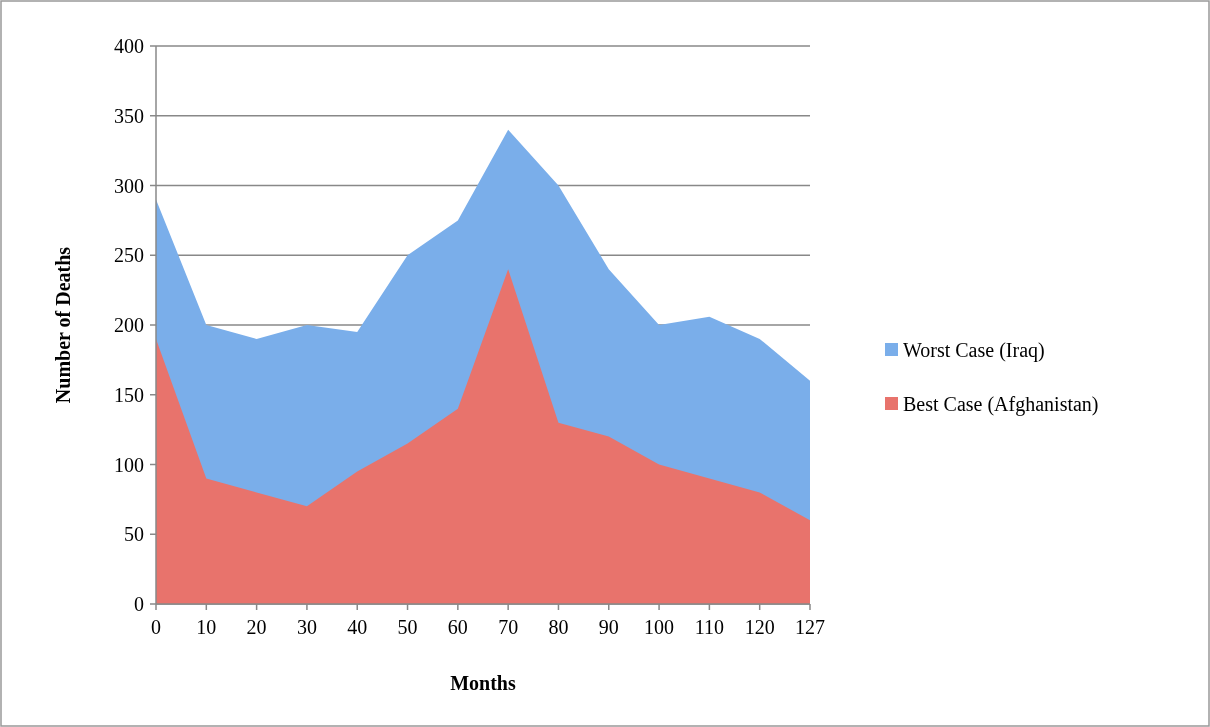 The width and height of the screenshot is (1210, 727). What do you see at coordinates (129, 255) in the screenshot?
I see `y-tick-label: 250` at bounding box center [129, 255].